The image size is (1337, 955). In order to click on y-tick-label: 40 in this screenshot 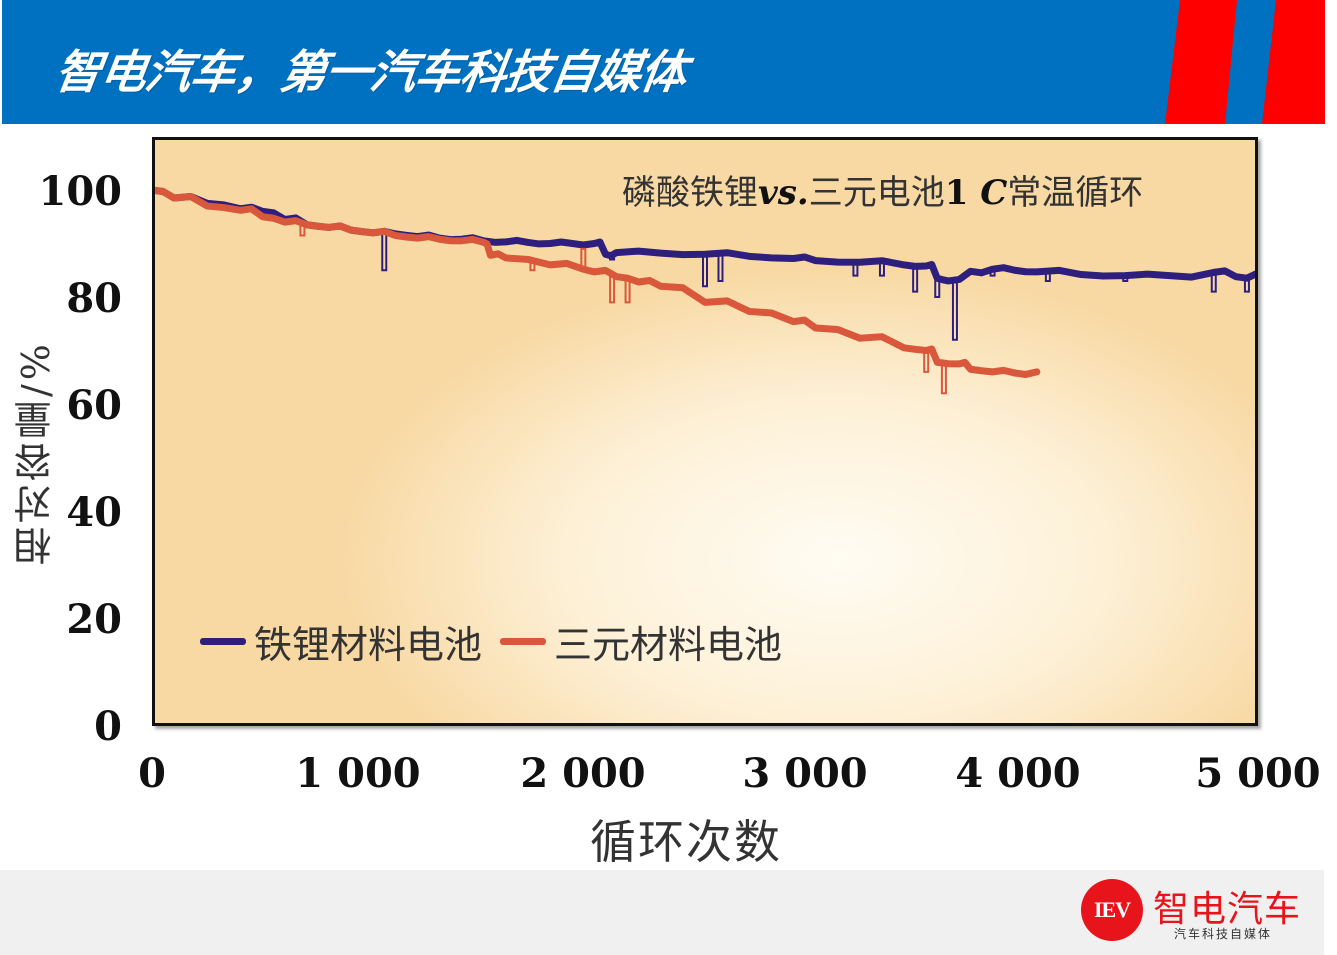, I will do `click(94, 512)`.